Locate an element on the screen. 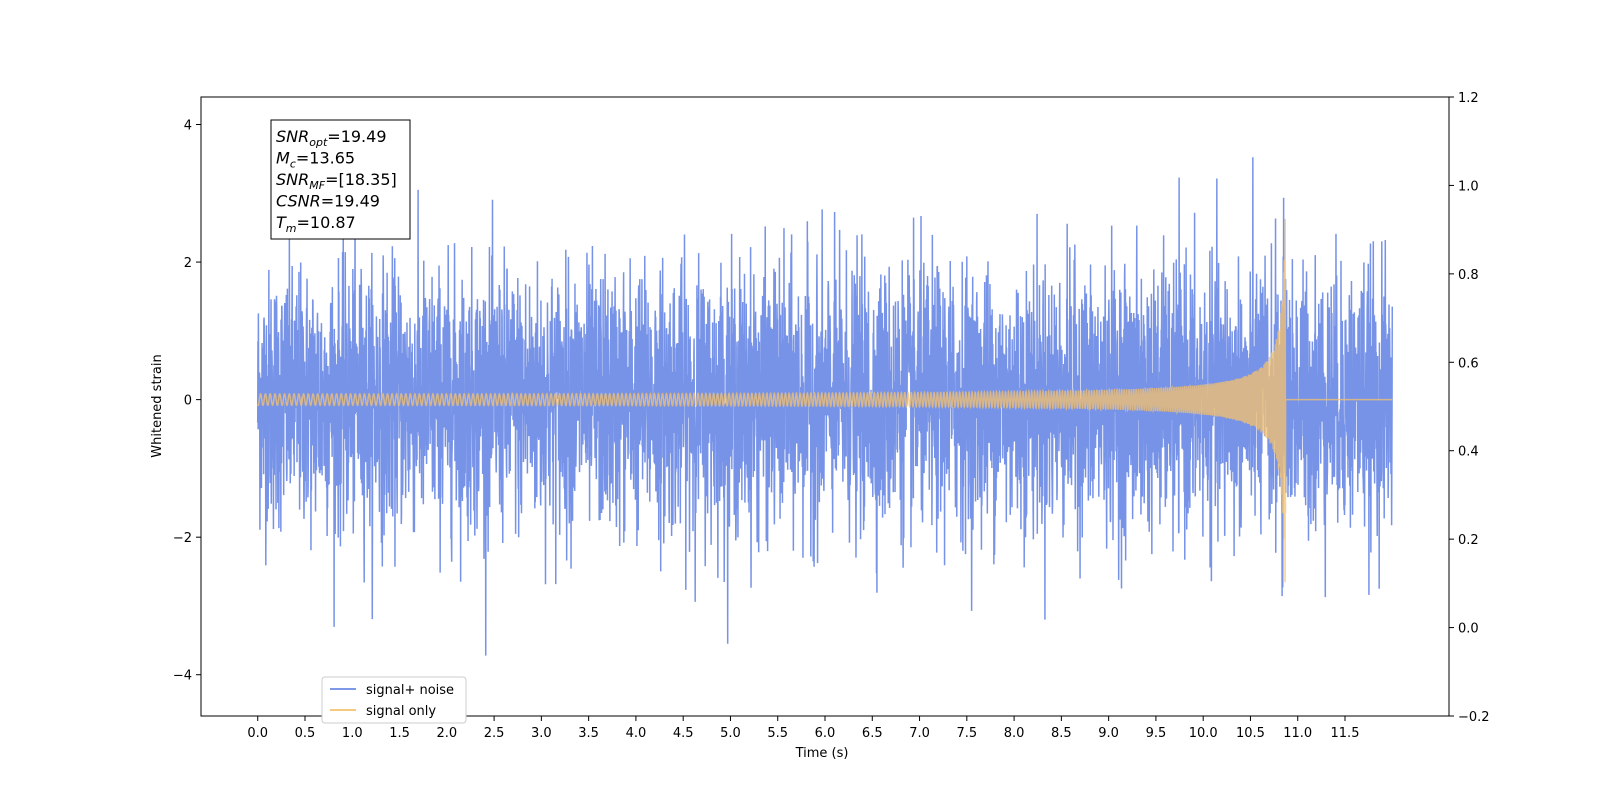  annotation-line: Tm=10.87 is located at coordinates (316, 224).